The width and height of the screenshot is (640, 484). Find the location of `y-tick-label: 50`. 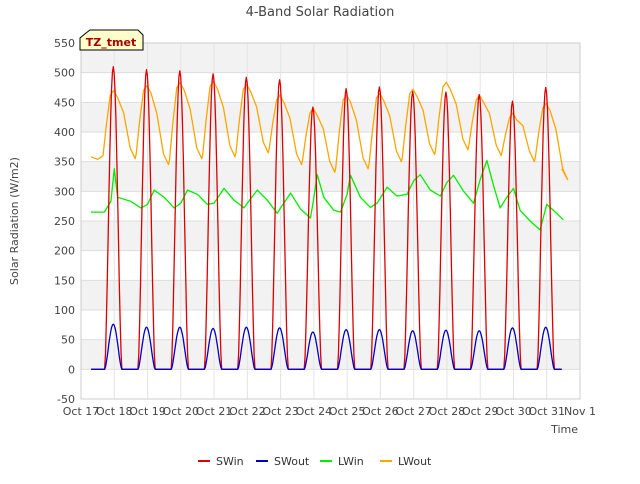

y-tick-label: 50 is located at coordinates (68, 340).